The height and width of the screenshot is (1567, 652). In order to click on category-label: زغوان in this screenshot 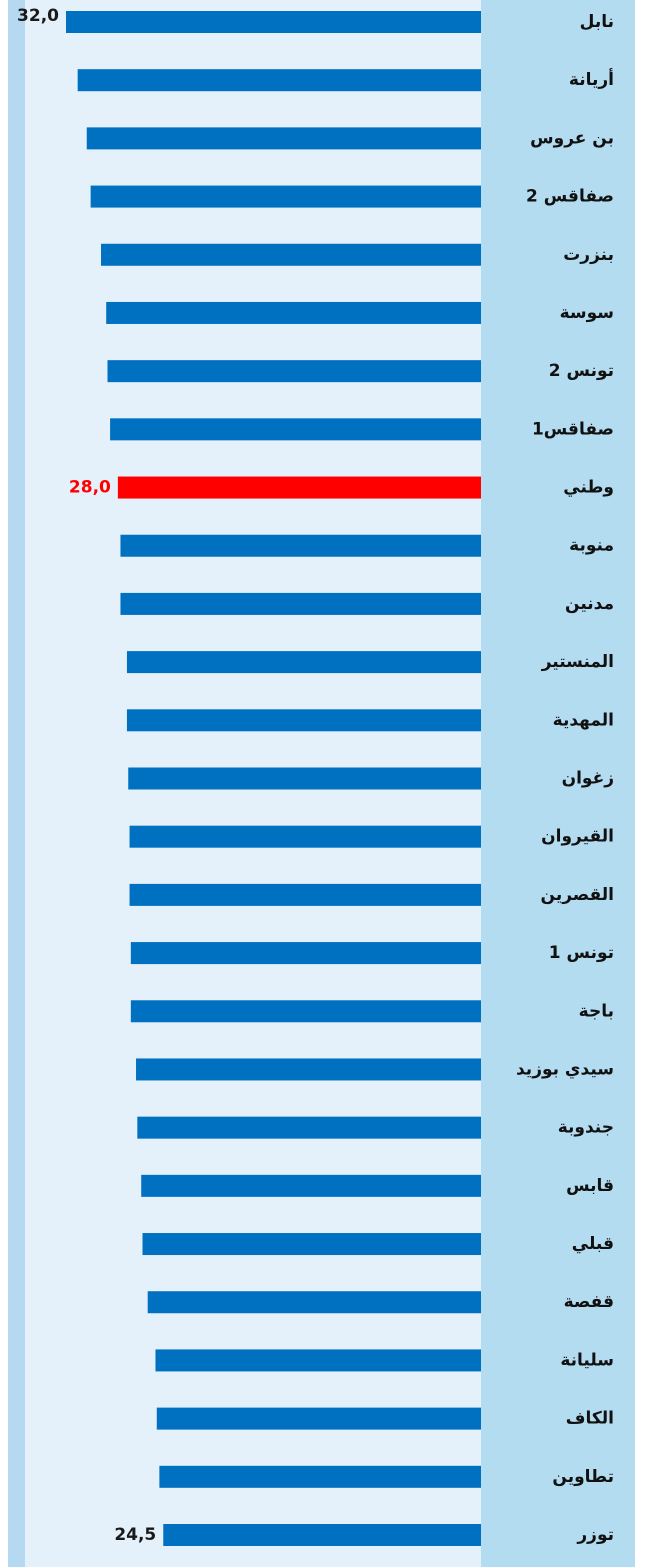, I will do `click(588, 779)`.